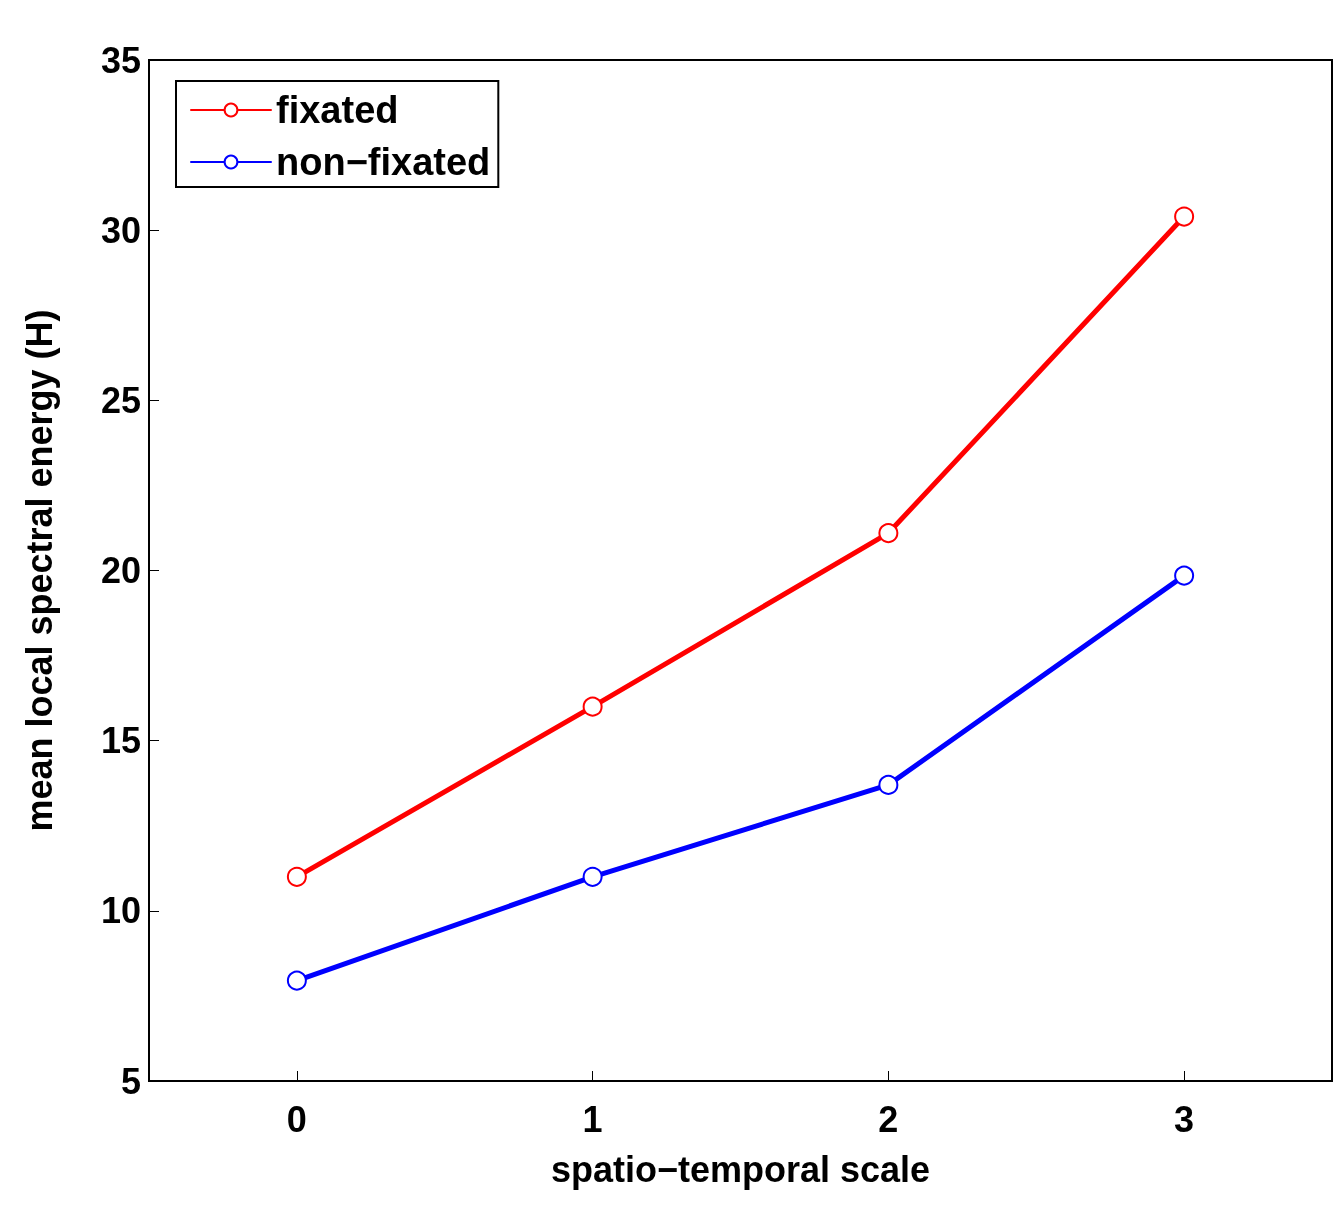  I want to click on y-tick-label: 30, so click(120, 230).